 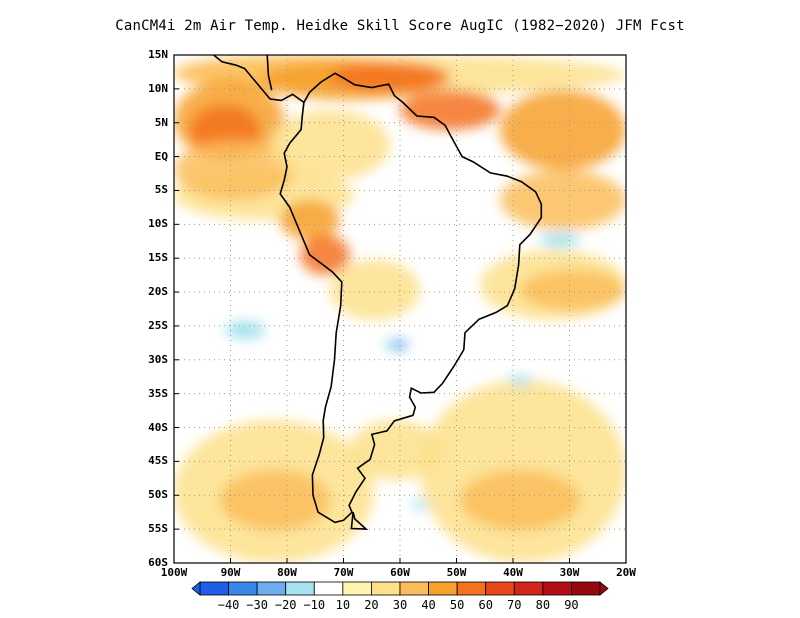 What do you see at coordinates (158, 495) in the screenshot?
I see `lat-label: 50S` at bounding box center [158, 495].